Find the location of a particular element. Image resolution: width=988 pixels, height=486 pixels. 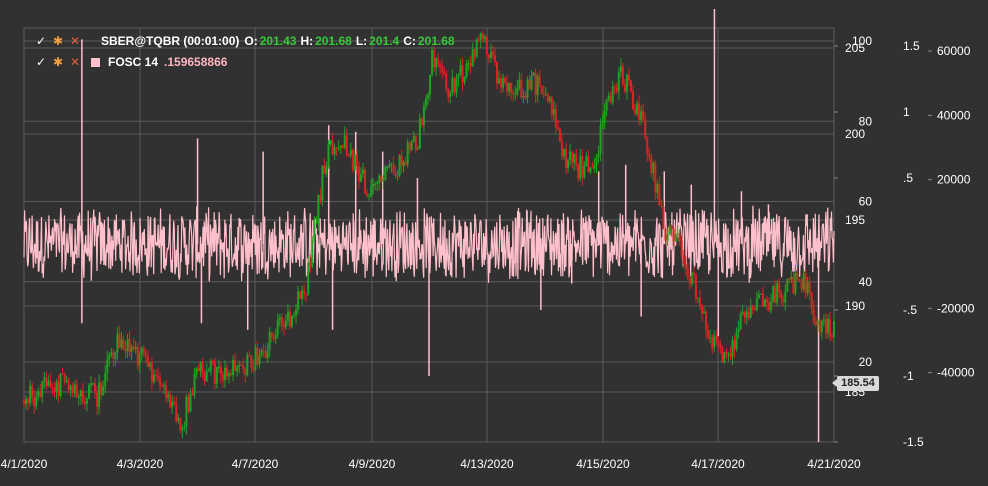

last-price-label: 185.54 is located at coordinates (855, 383).